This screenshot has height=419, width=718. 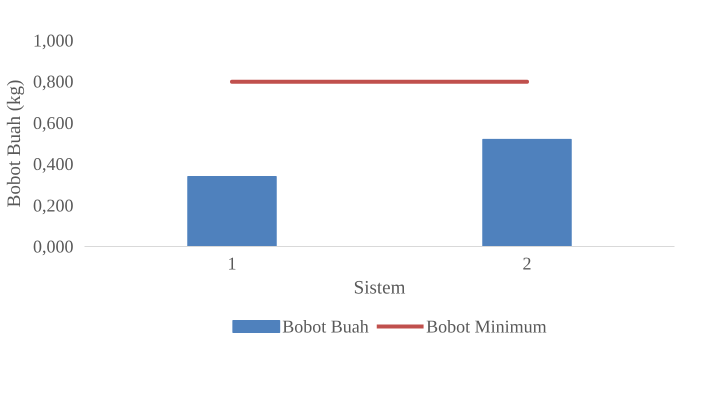 What do you see at coordinates (53, 122) in the screenshot?
I see `y-tick-label: 0,600` at bounding box center [53, 122].